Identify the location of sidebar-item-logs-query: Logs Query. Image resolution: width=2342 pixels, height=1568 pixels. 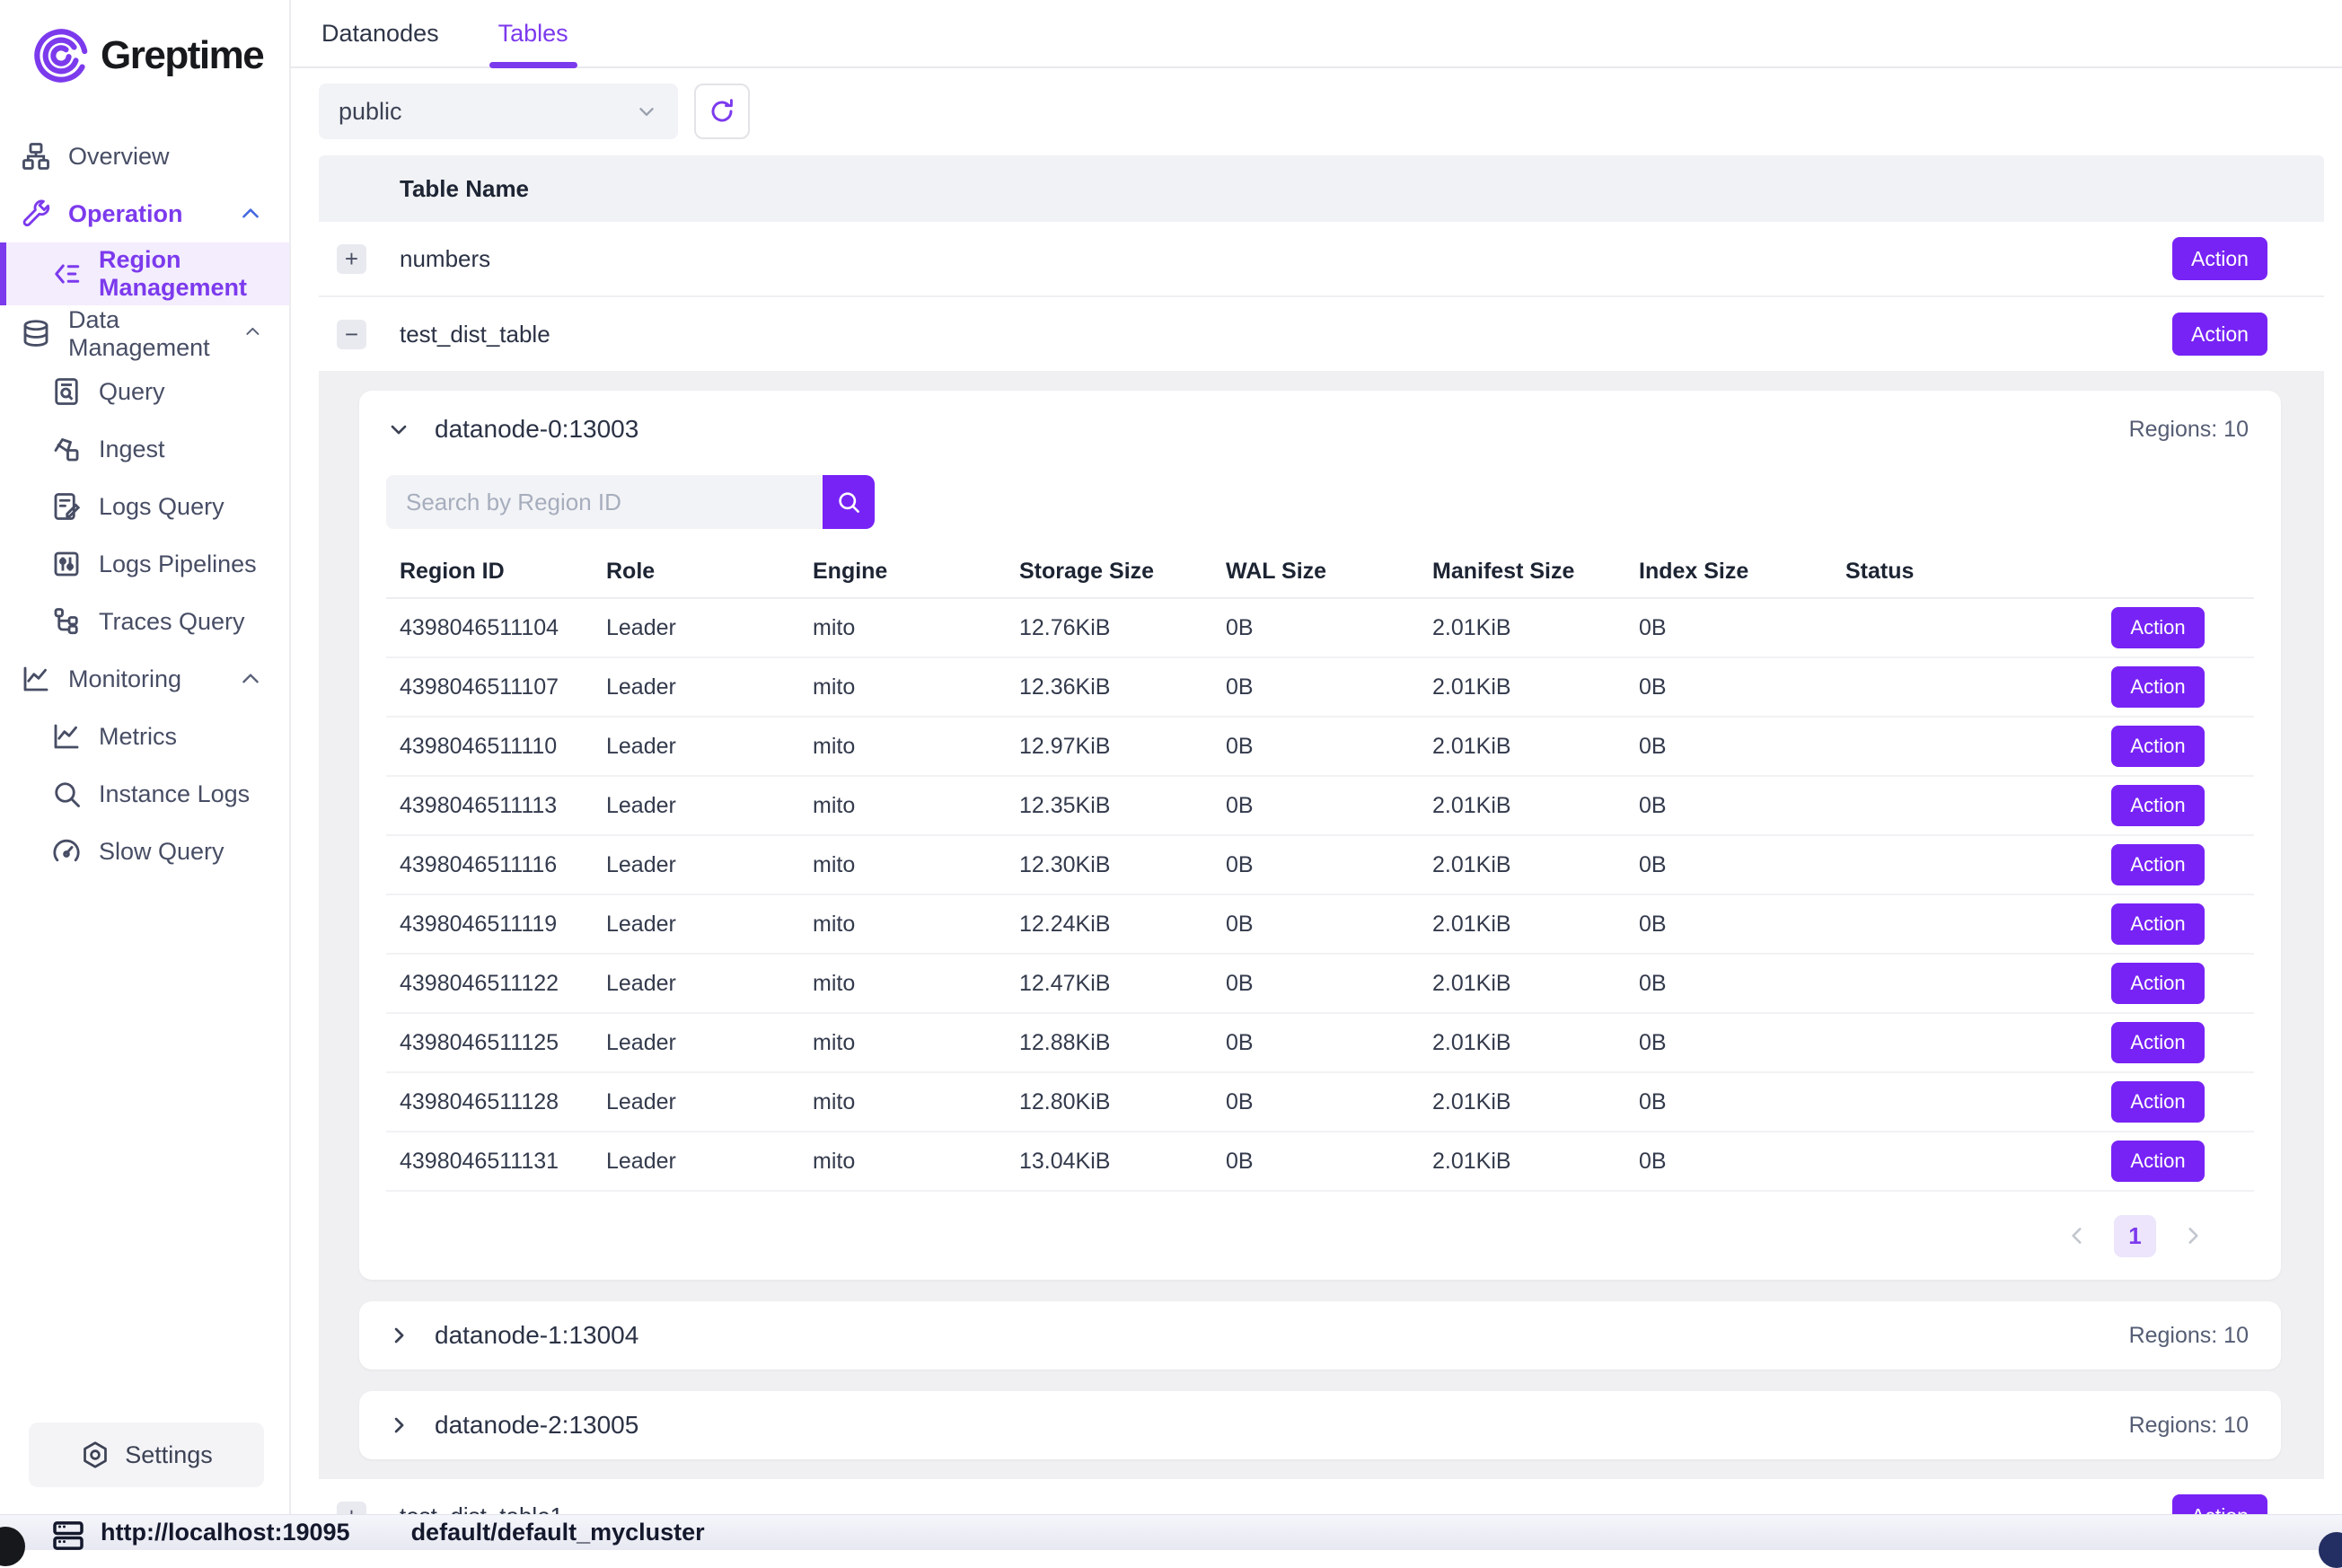
(144, 506).